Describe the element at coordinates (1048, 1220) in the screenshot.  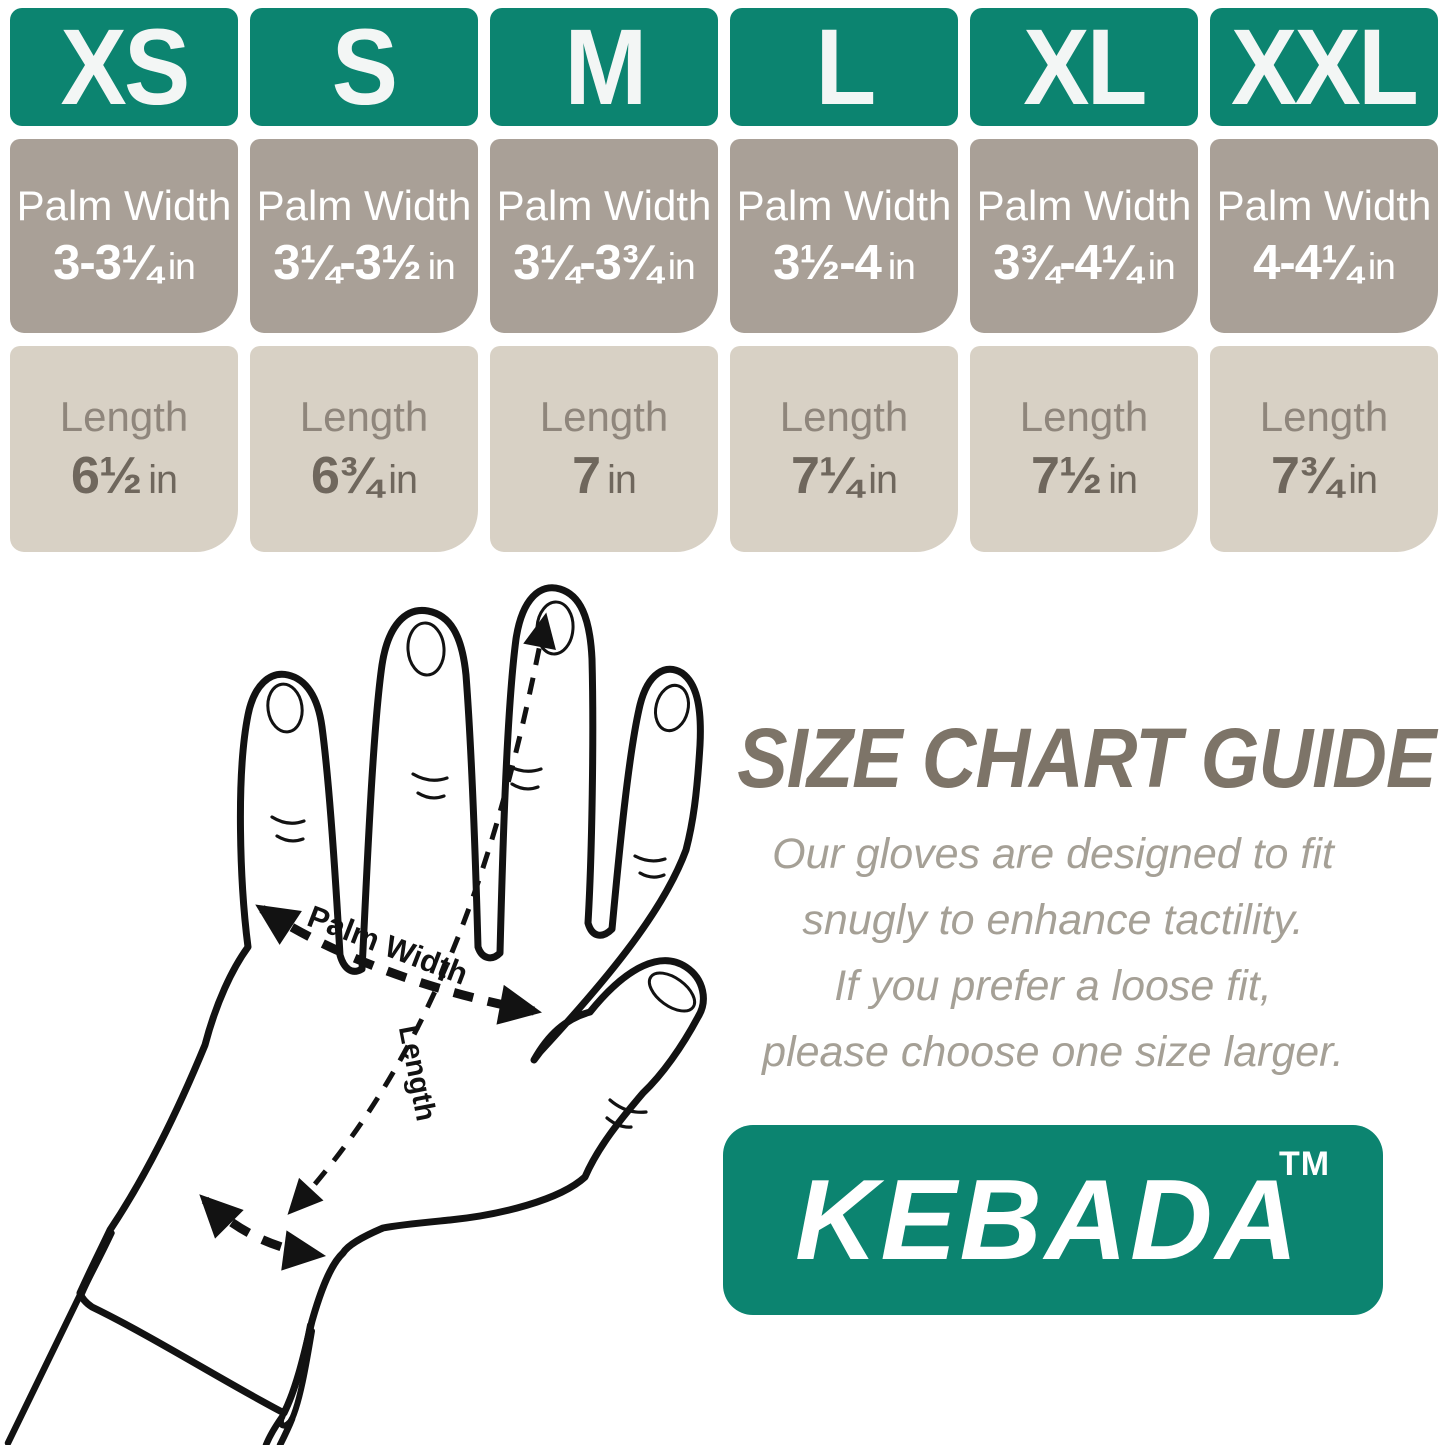
I see `brand-name: KEBADA` at that location.